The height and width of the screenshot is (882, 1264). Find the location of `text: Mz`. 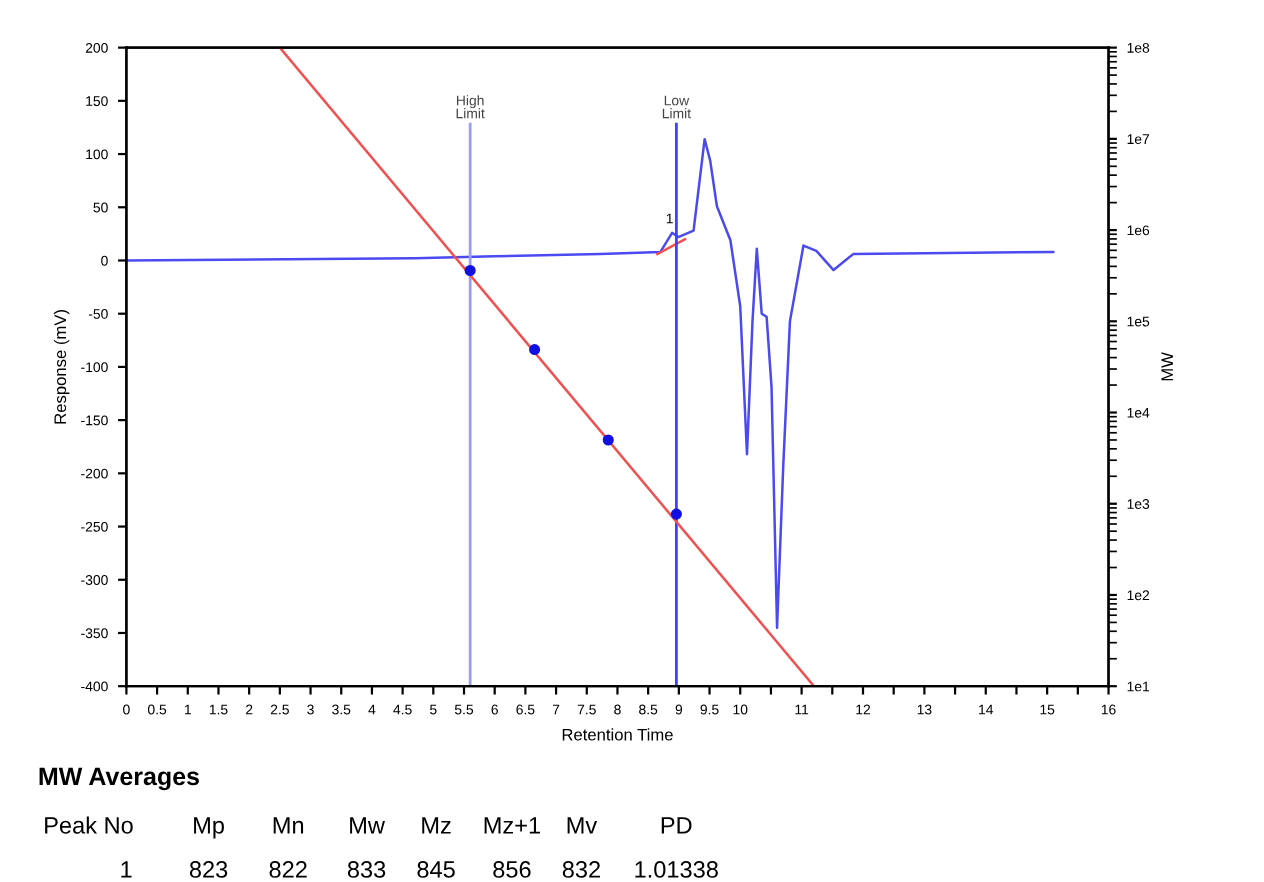

text: Mz is located at coordinates (436, 825).